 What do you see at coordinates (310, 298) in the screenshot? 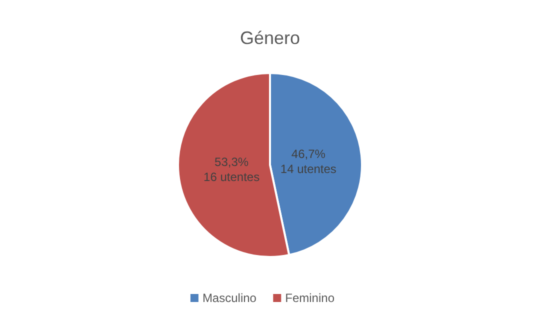
I see `legend-label: Feminino` at bounding box center [310, 298].